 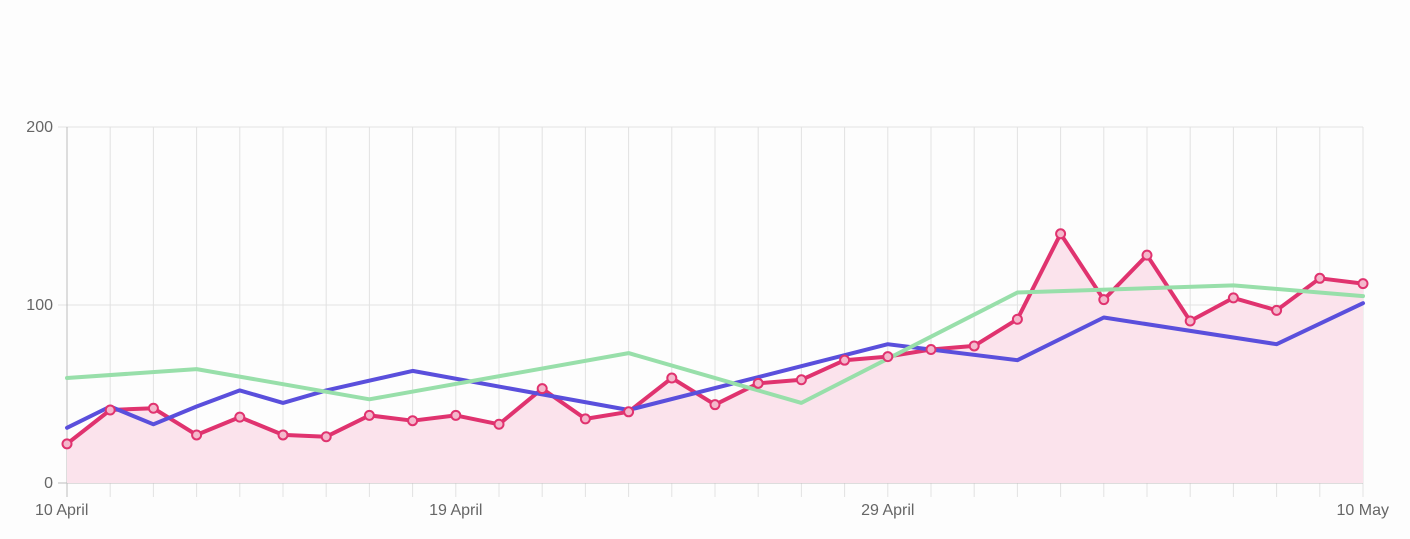 What do you see at coordinates (48, 483) in the screenshot?
I see `y-tick-label: 0` at bounding box center [48, 483].